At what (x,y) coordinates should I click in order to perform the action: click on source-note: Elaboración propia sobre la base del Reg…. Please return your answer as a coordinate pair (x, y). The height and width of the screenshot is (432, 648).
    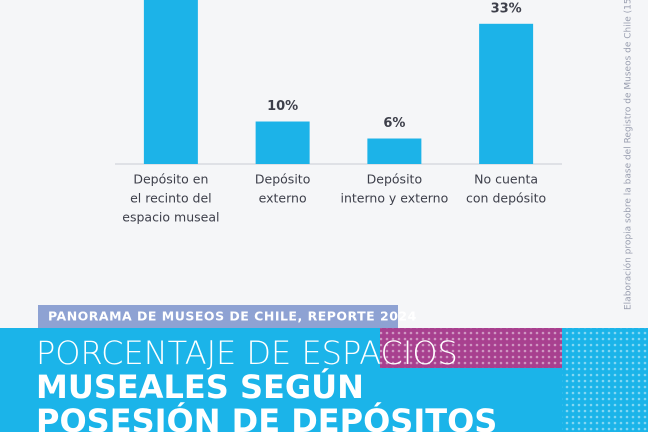
    Looking at the image, I should click on (628, 155).